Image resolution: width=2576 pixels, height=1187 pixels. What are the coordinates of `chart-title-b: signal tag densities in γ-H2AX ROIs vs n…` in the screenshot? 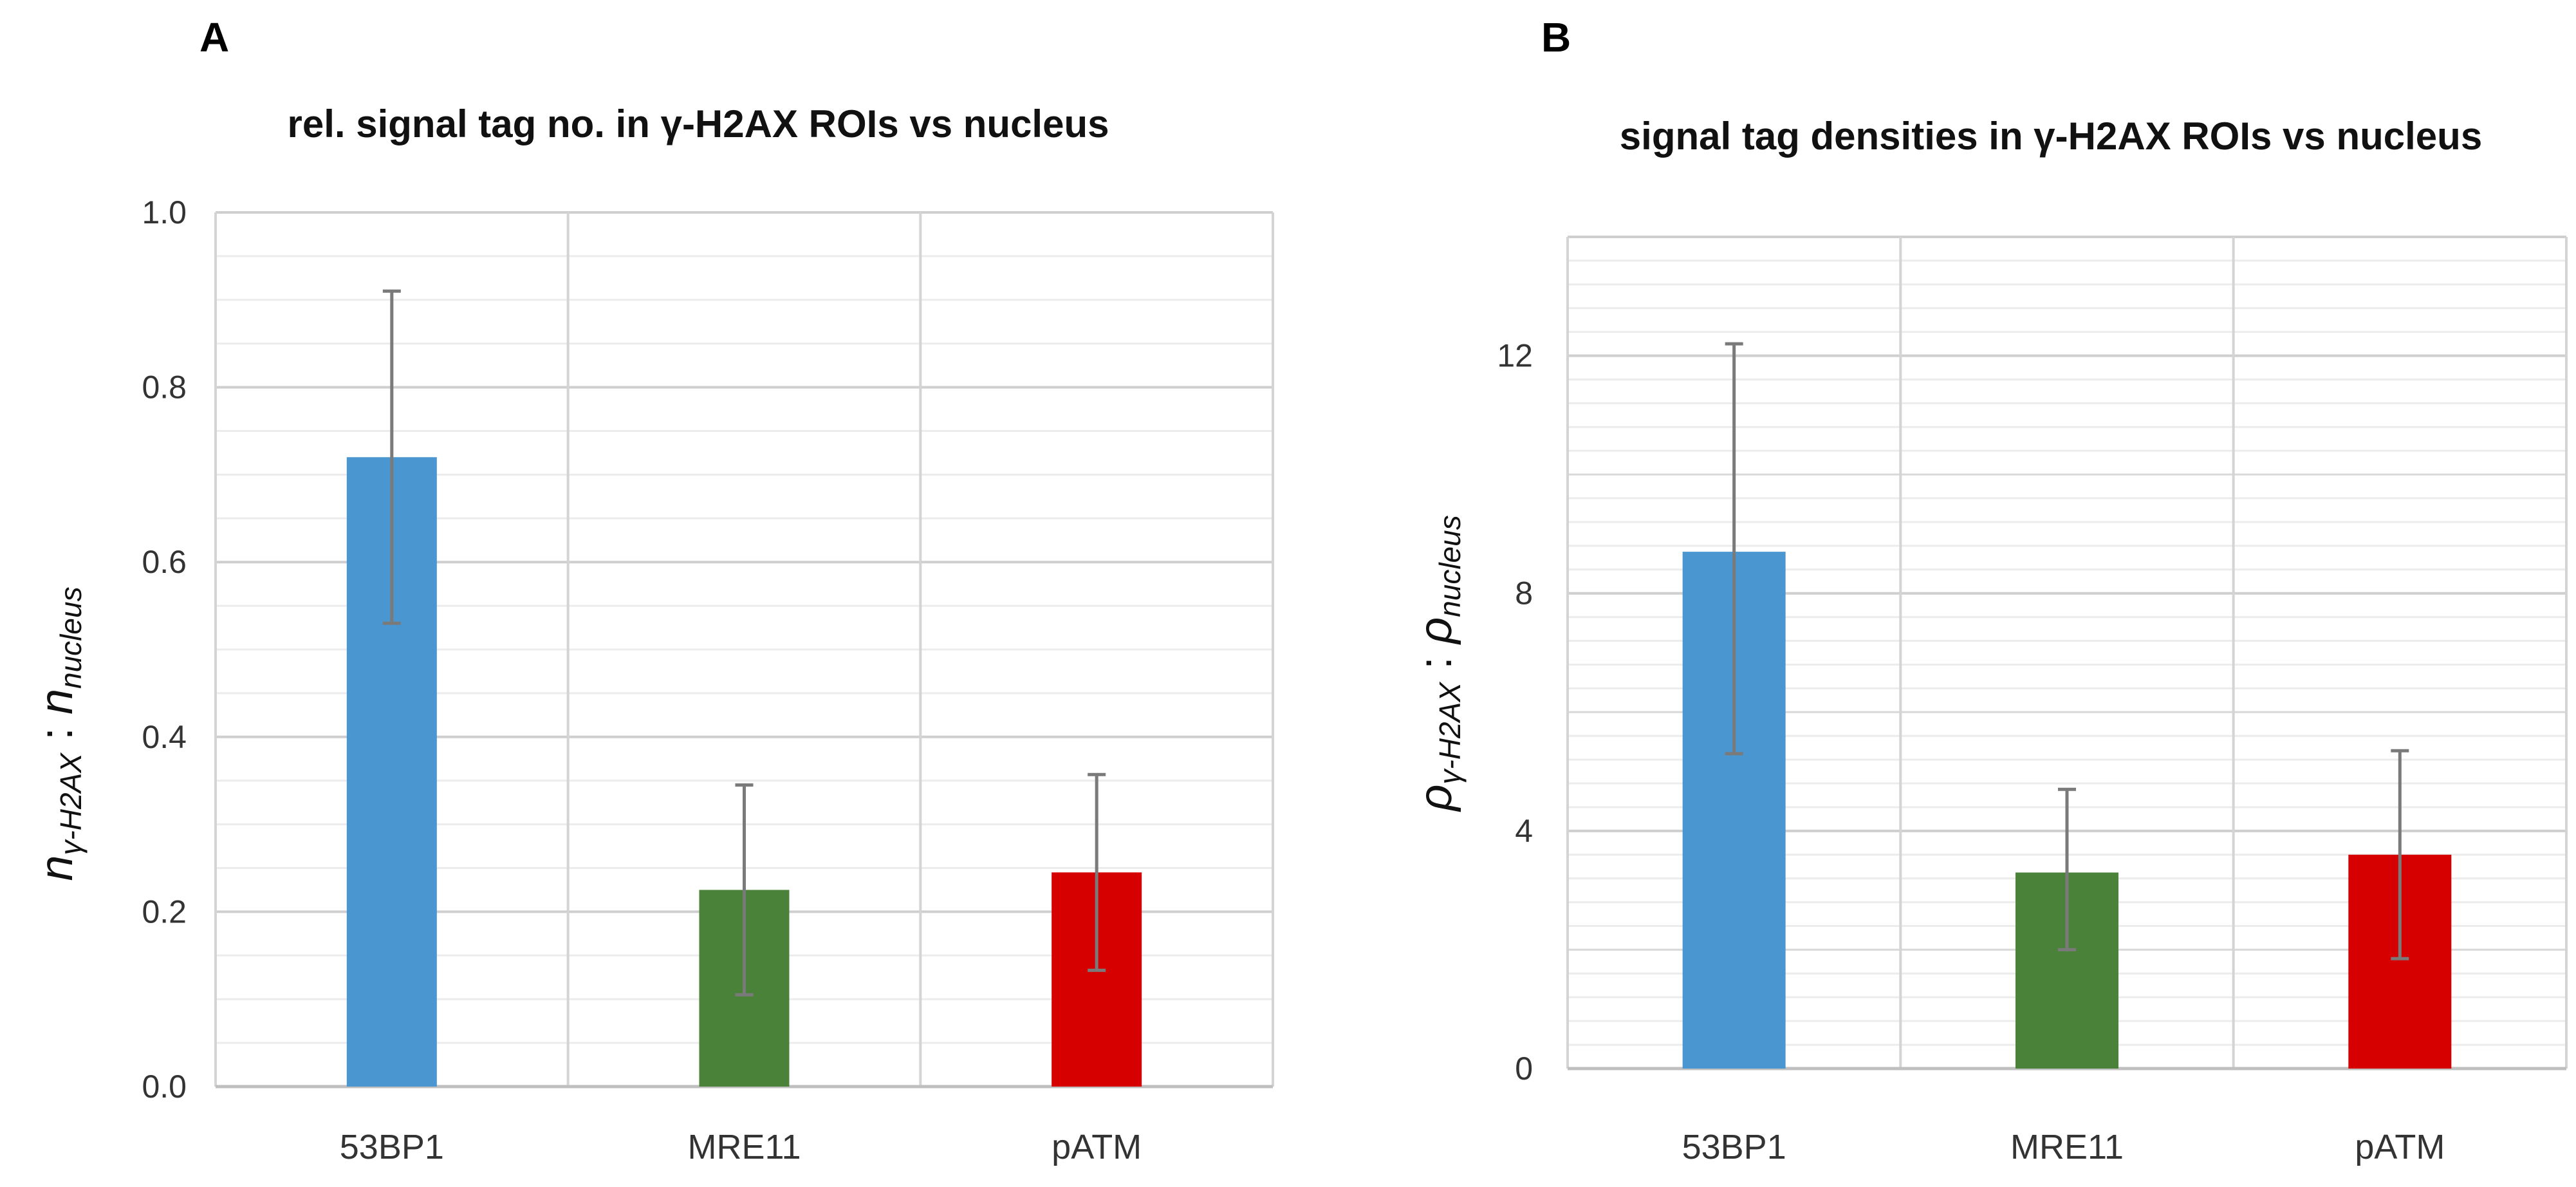 It's located at (2051, 136).